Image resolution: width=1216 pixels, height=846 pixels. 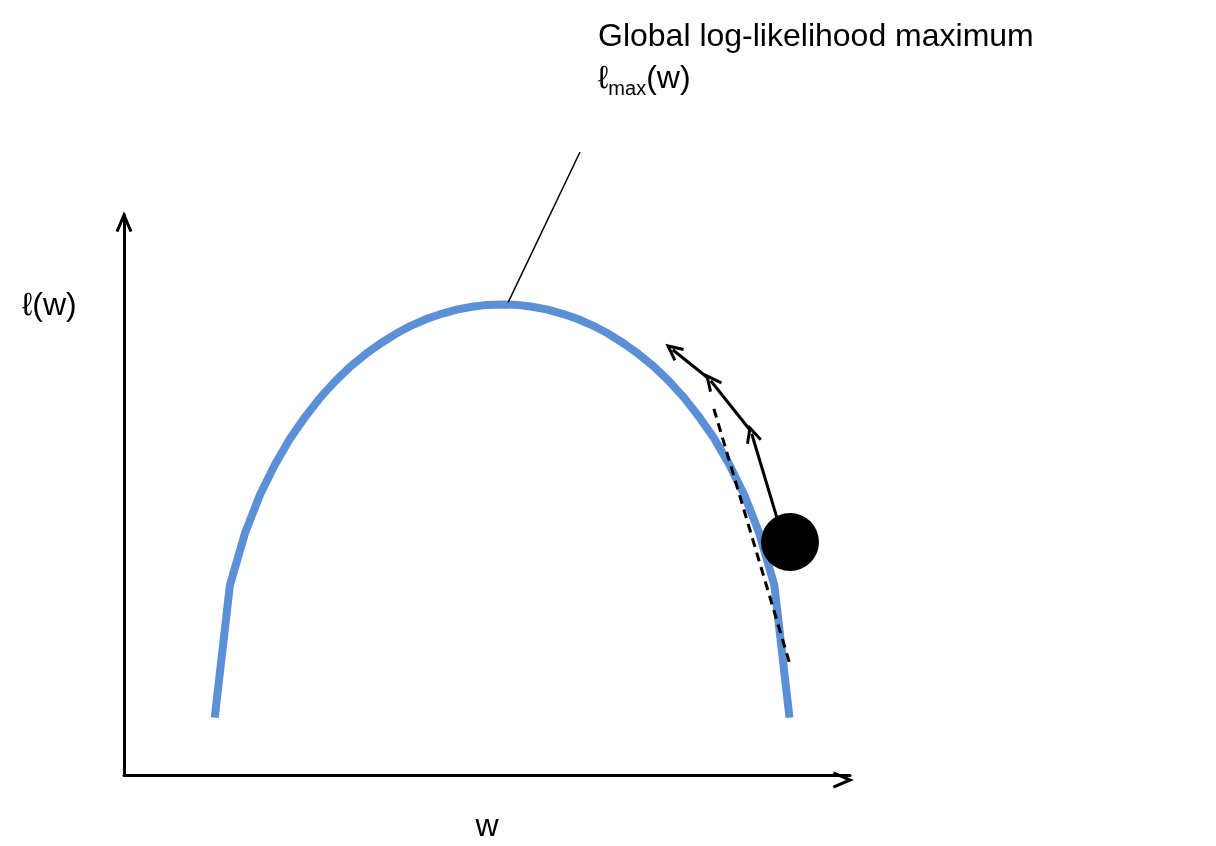 I want to click on y-axis-title: ℓ(w), so click(x=49, y=304).